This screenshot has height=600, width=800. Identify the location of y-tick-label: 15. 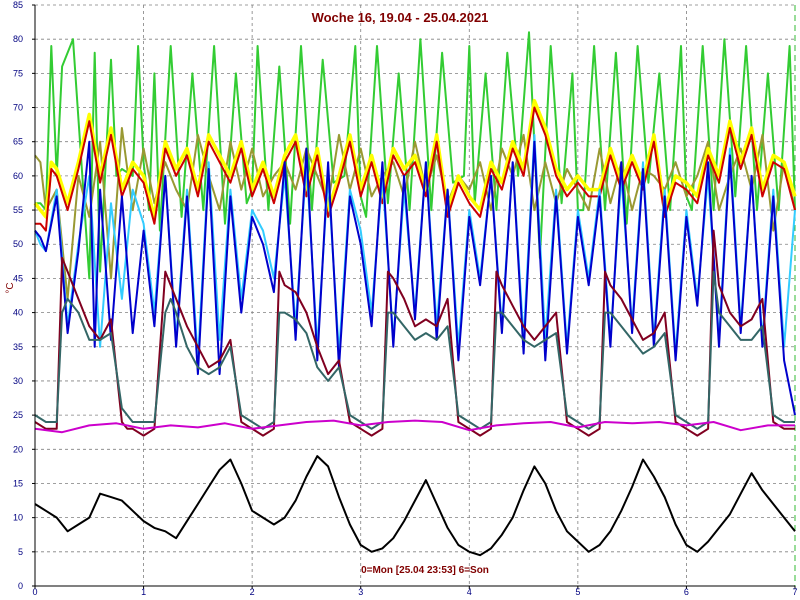
(18, 483).